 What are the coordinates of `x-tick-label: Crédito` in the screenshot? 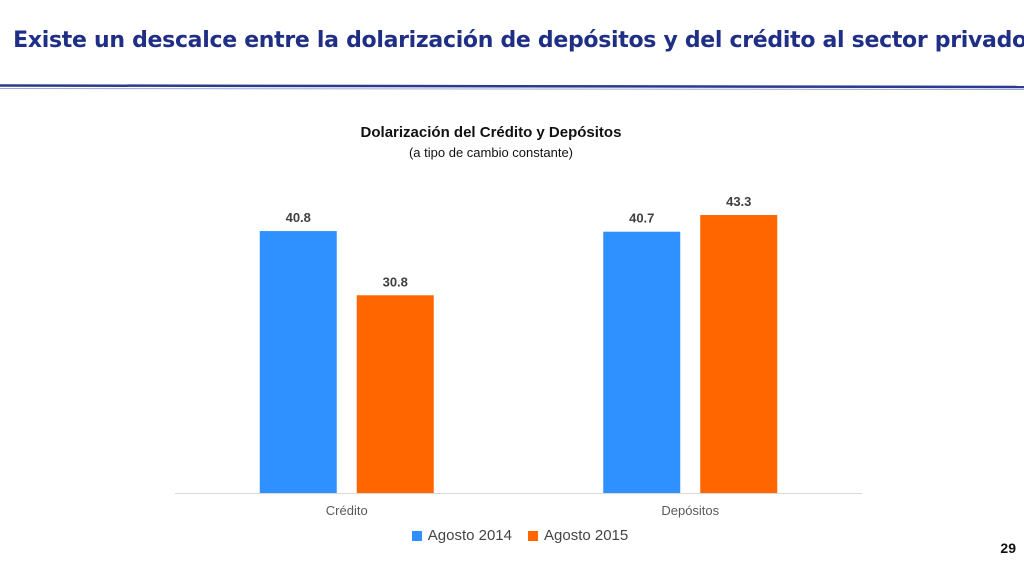 It's located at (347, 510).